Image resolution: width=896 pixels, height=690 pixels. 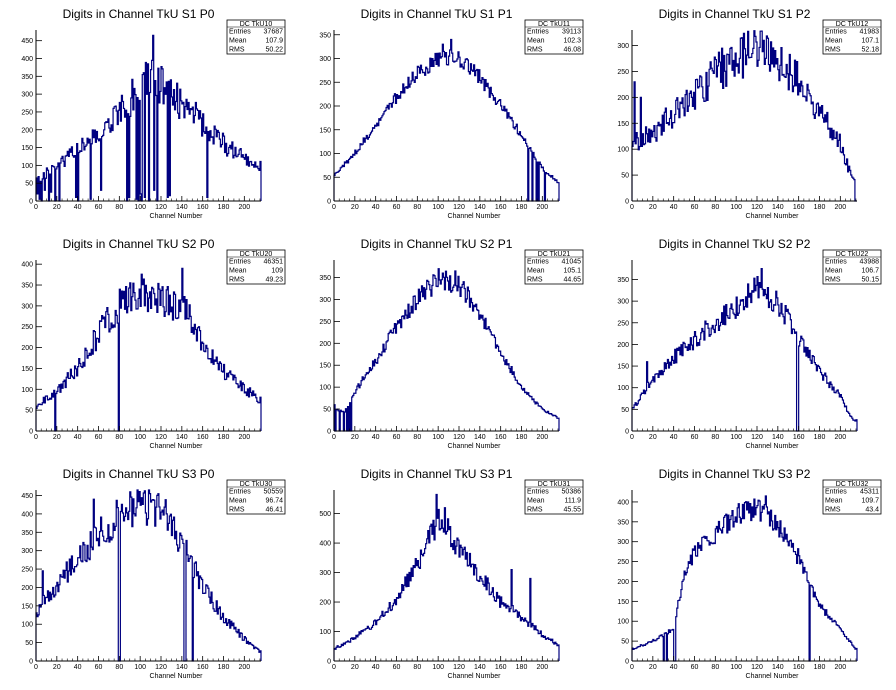 What do you see at coordinates (274, 492) in the screenshot?
I see `stats-value-entries: 50559` at bounding box center [274, 492].